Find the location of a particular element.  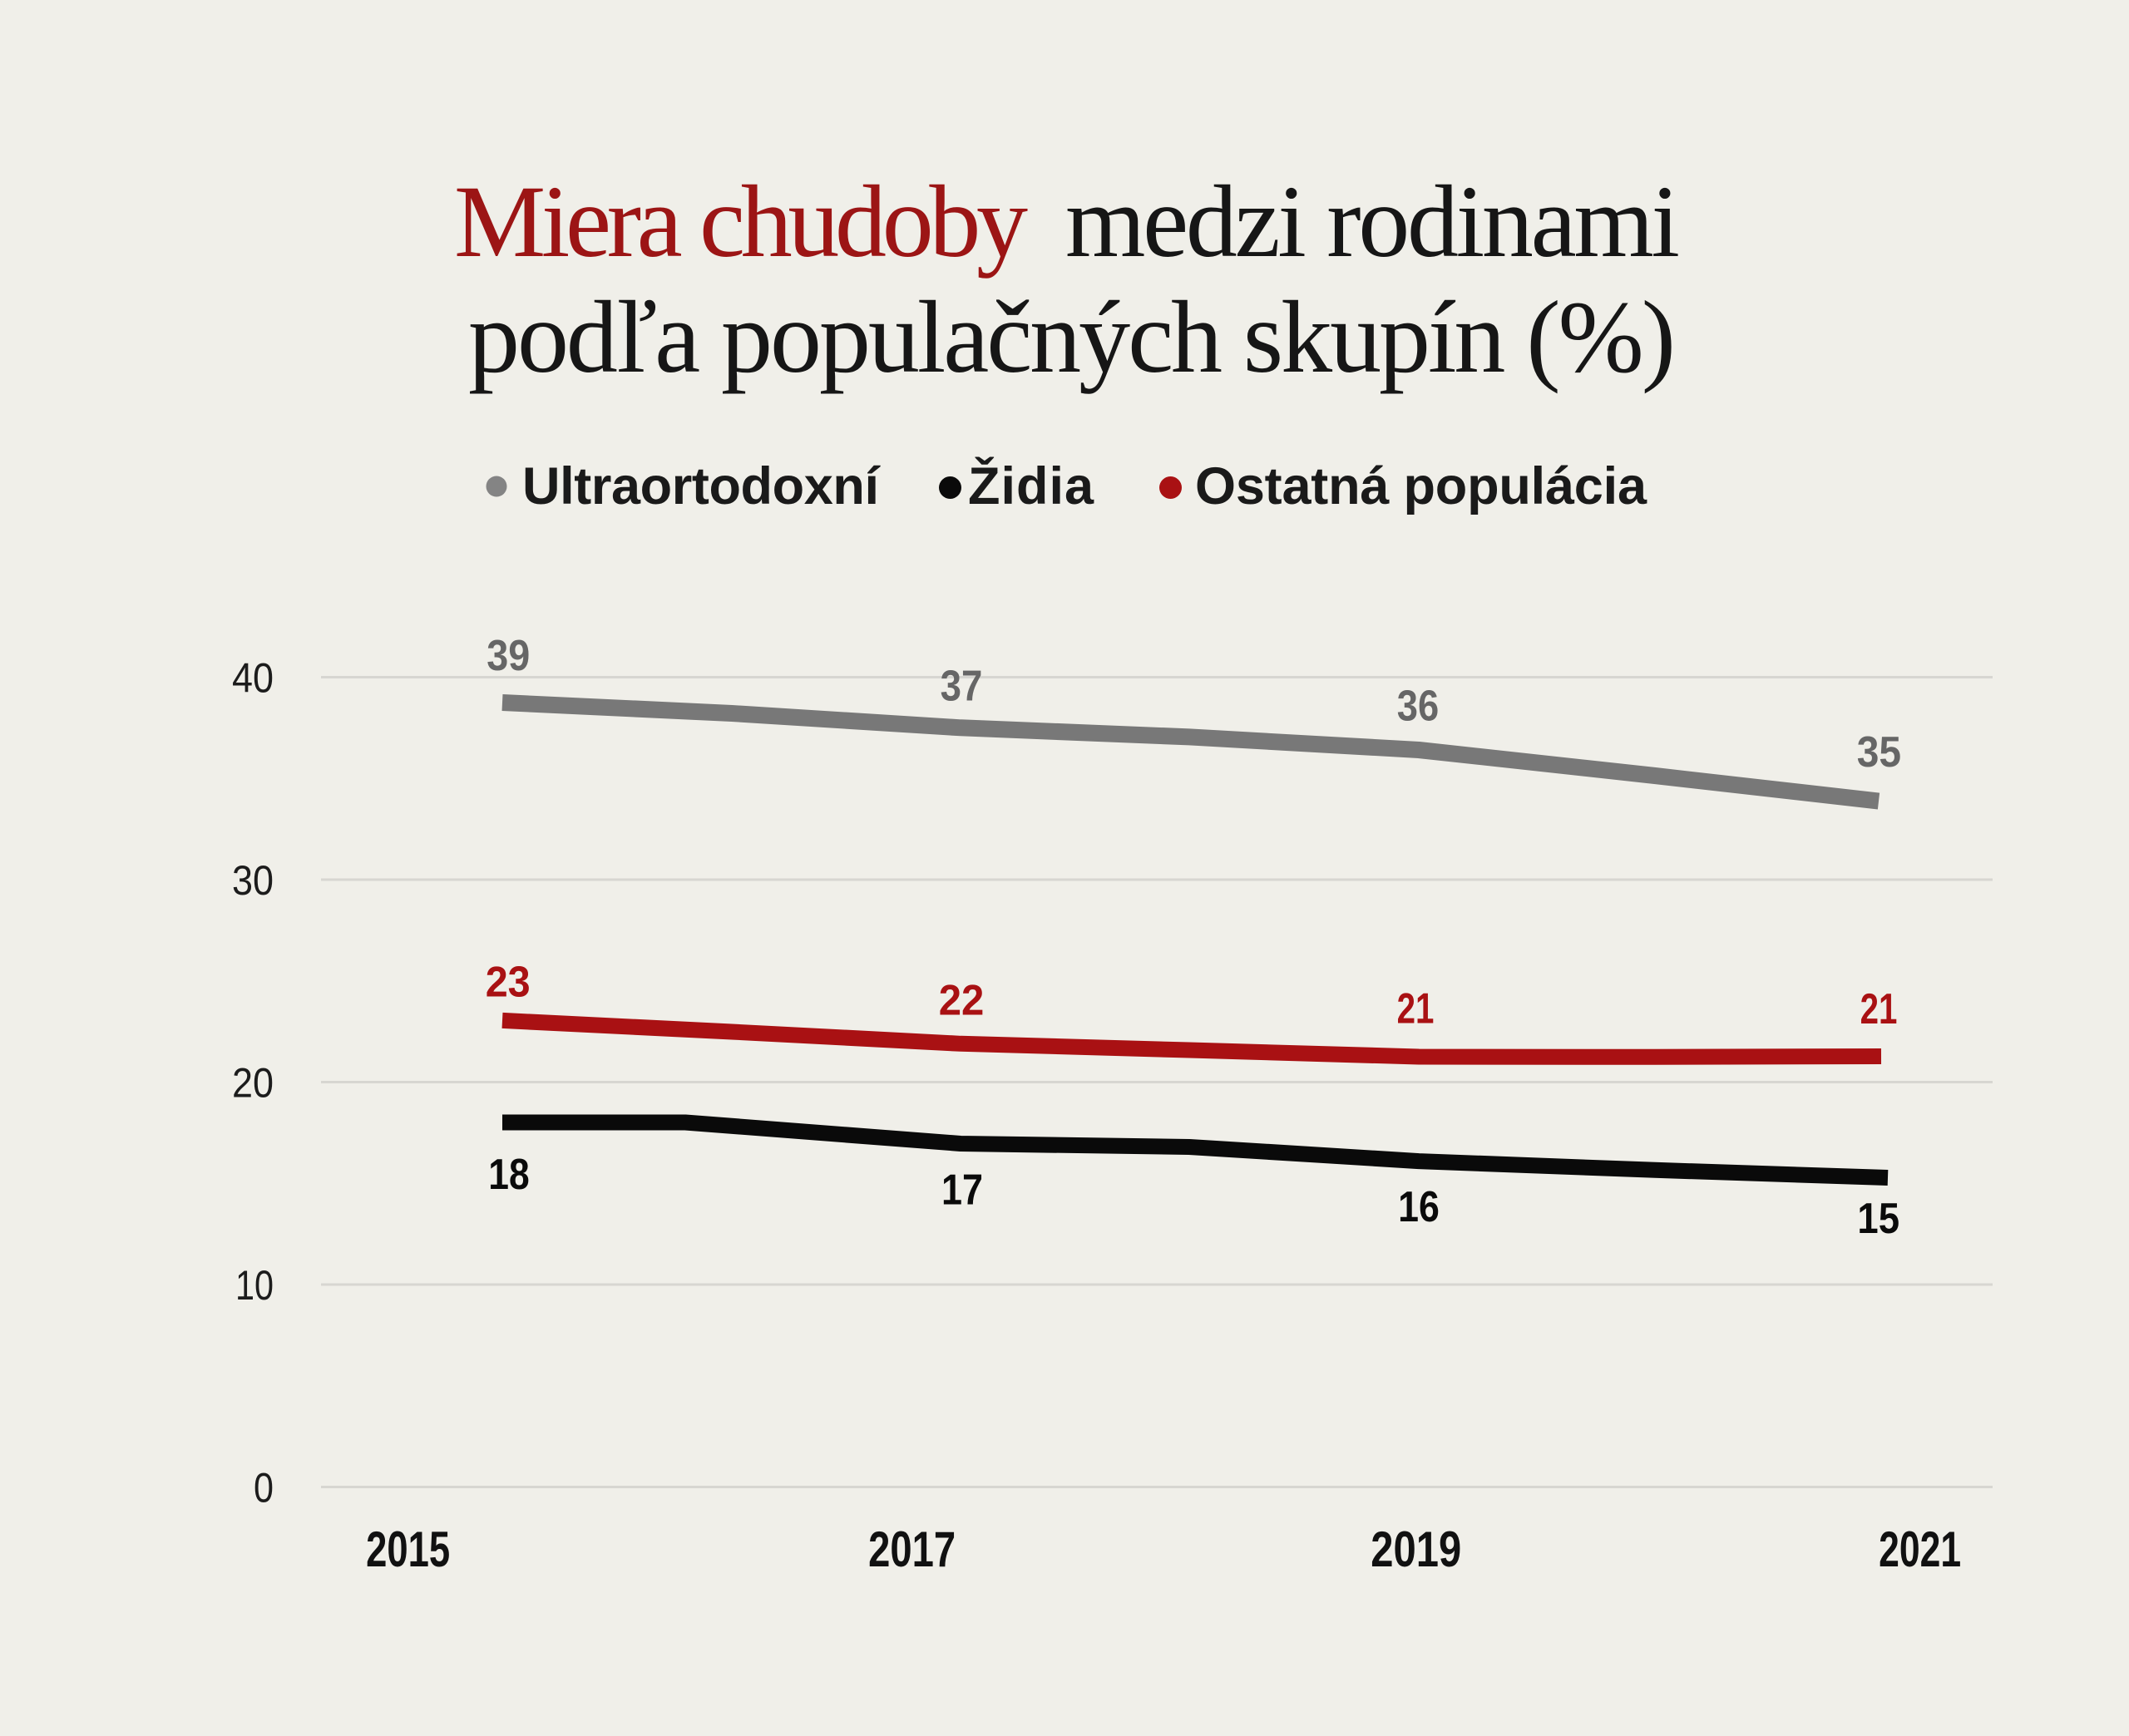

svg-text: 35 is located at coordinates (1879, 752).